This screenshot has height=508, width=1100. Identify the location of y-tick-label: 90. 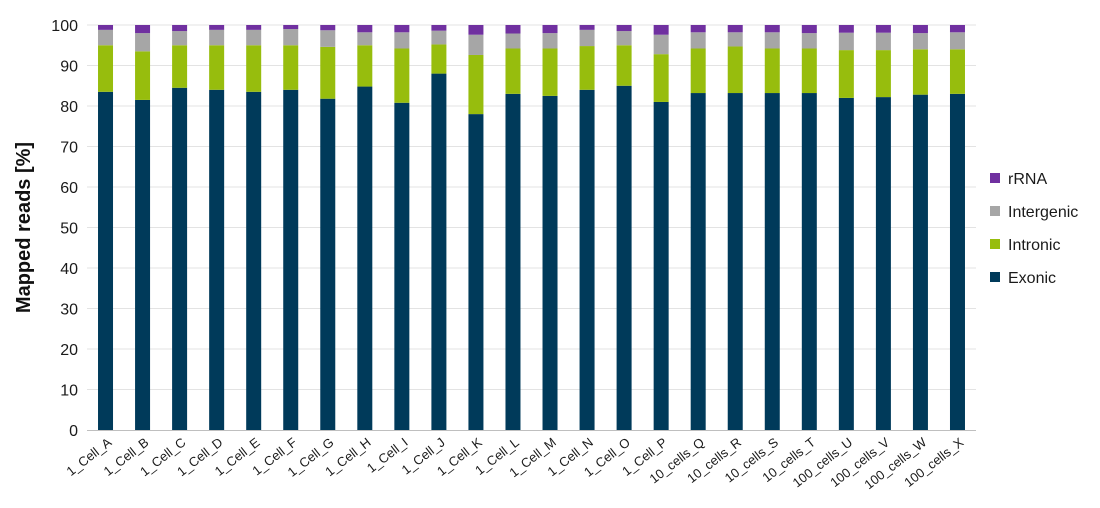
(69, 67).